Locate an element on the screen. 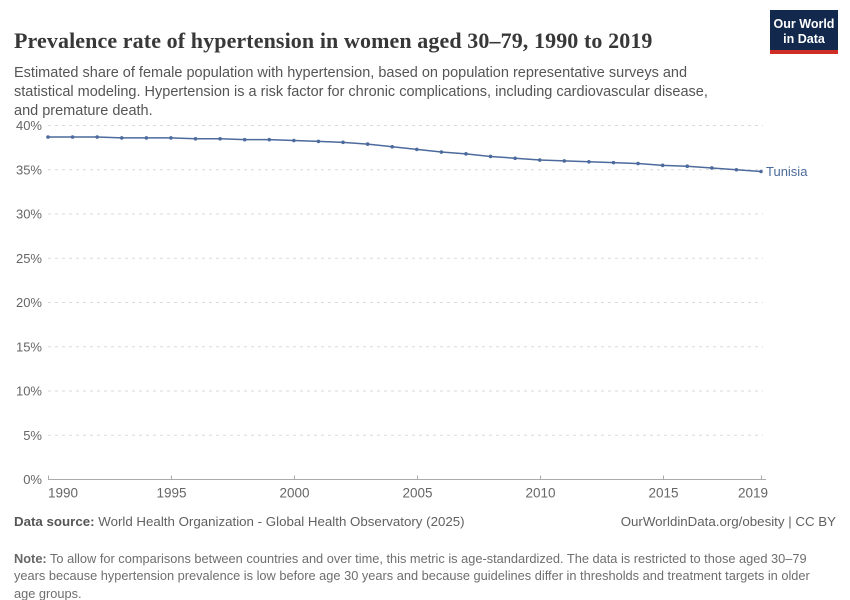 The width and height of the screenshot is (850, 600). owid-logo-line1: Our World is located at coordinates (804, 24).